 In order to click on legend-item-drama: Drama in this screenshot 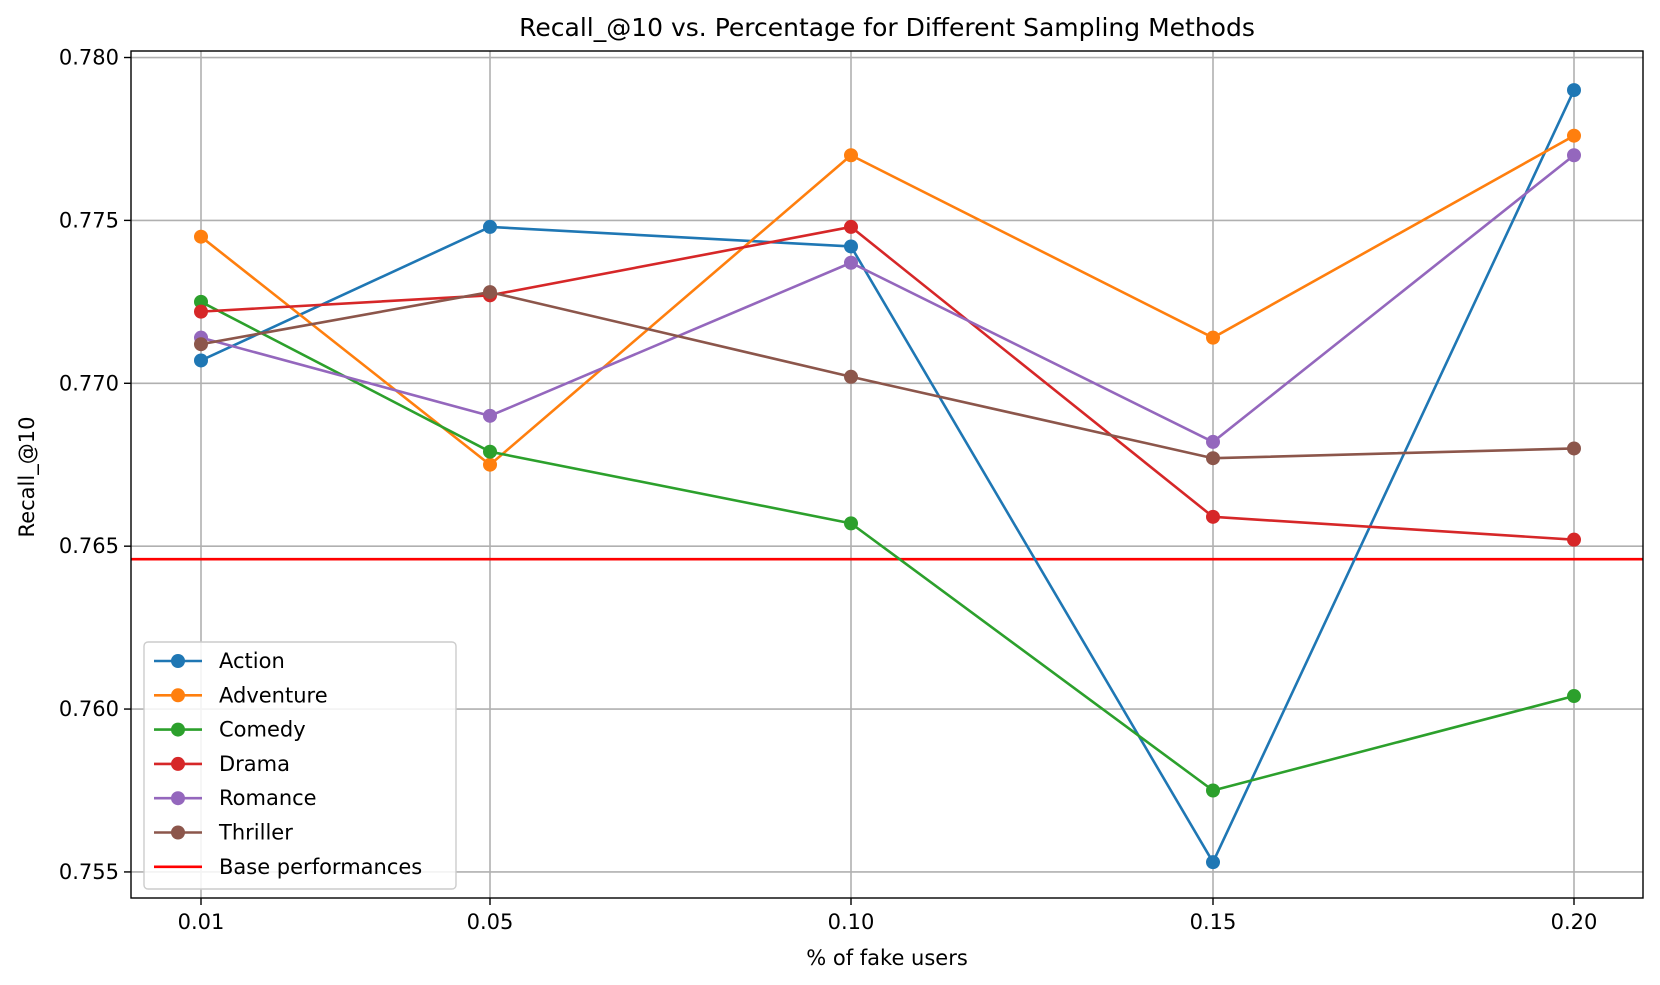, I will do `click(222, 764)`.